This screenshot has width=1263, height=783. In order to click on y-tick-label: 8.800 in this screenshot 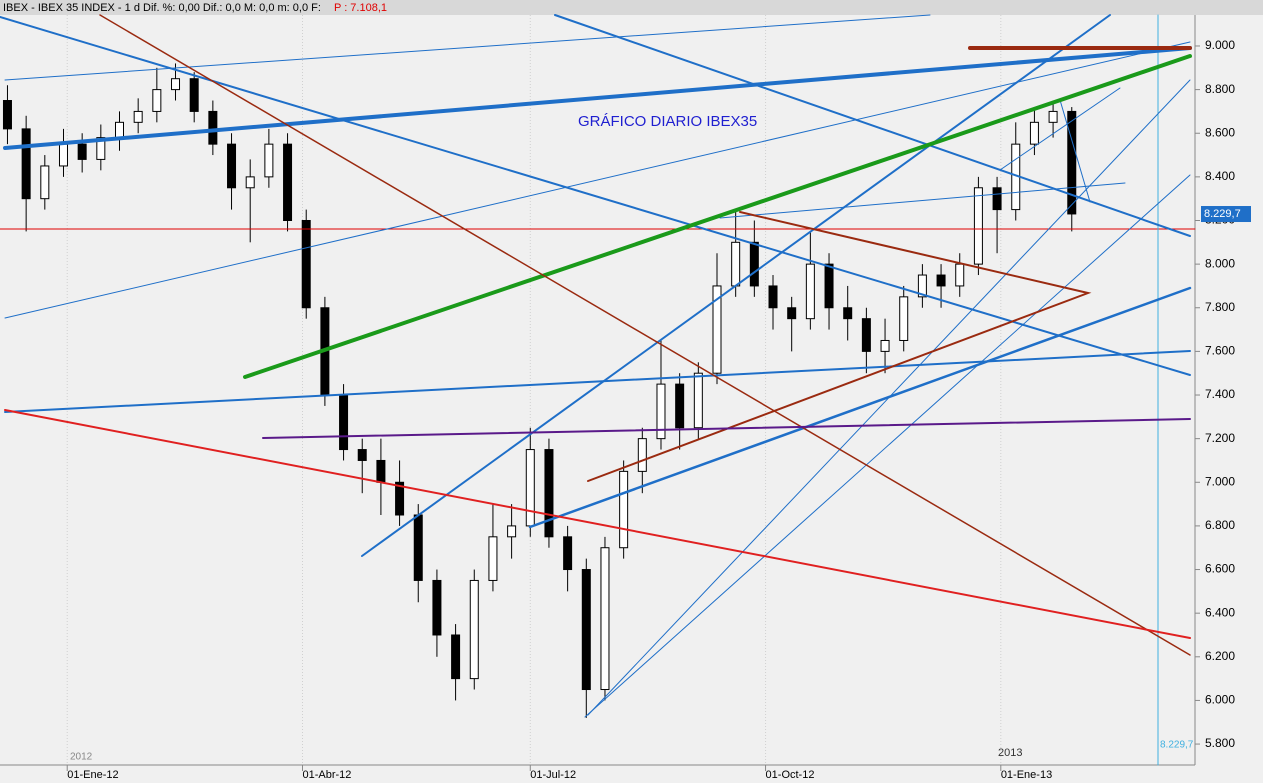, I will do `click(1220, 89)`.